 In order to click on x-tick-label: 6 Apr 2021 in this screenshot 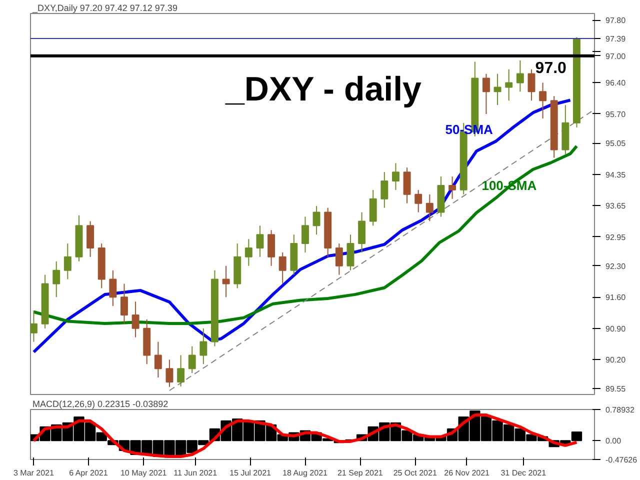, I will do `click(88, 473)`.